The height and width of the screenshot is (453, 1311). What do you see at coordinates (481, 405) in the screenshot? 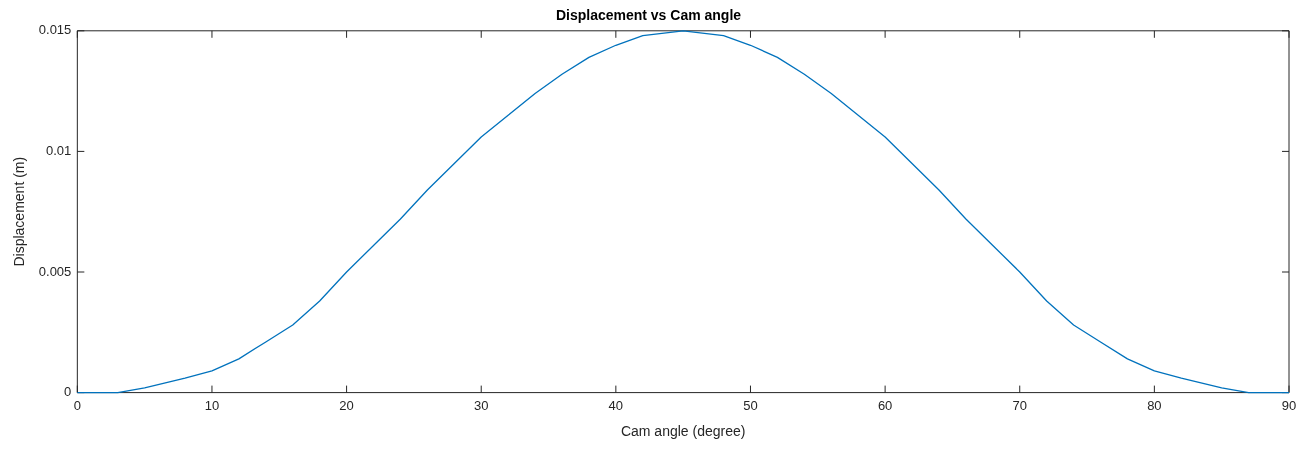
I see `x-tick-label: 30` at bounding box center [481, 405].